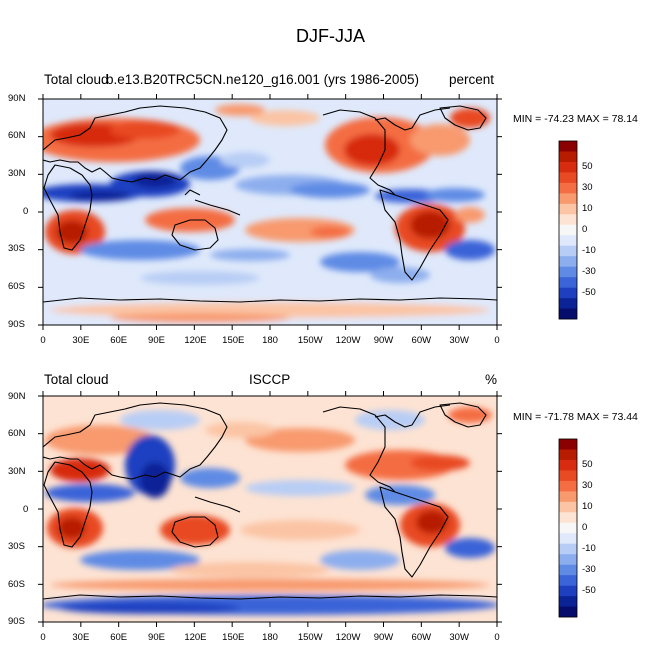 This screenshot has height=660, width=661. What do you see at coordinates (575, 119) in the screenshot?
I see `panel-1-stats: MIN = -74.23 MAX = 78.14` at bounding box center [575, 119].